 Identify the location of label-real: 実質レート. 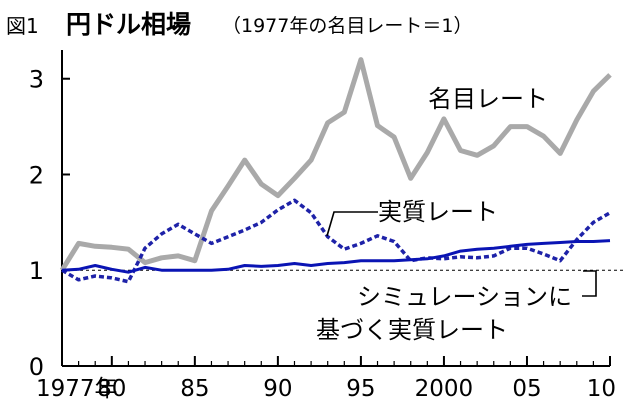
(438, 212).